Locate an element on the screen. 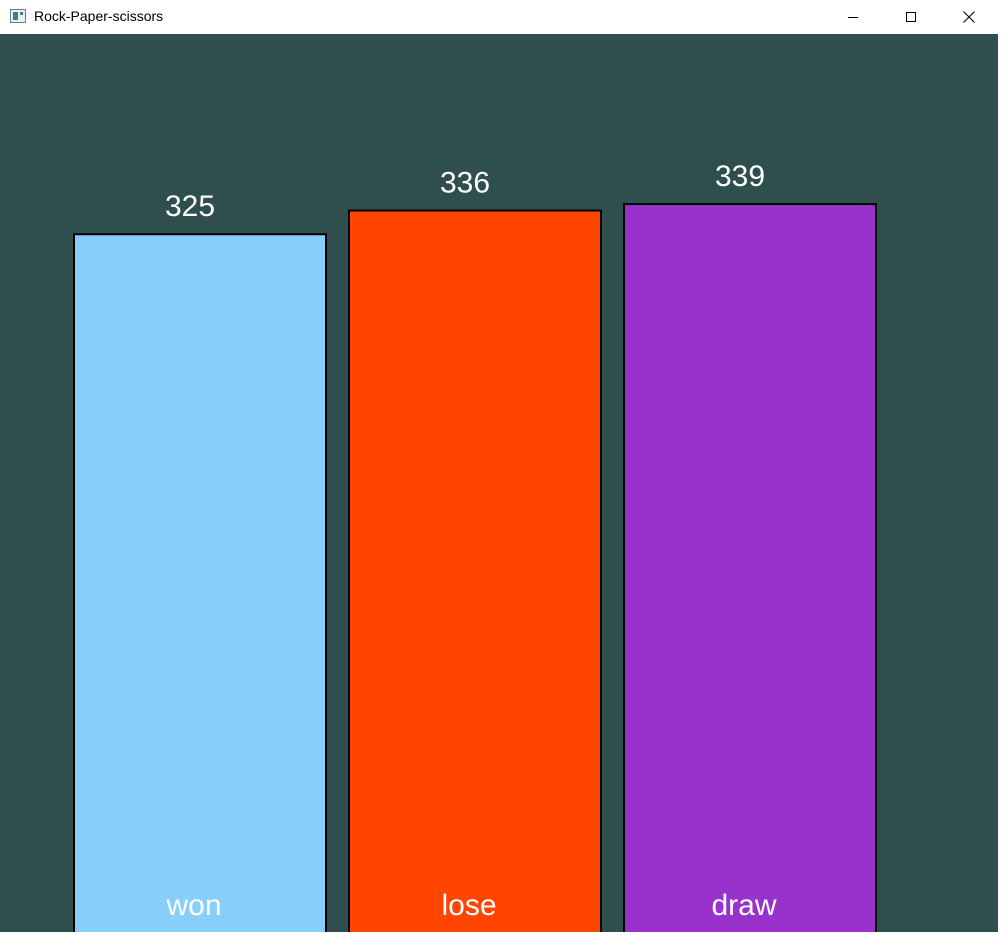 This screenshot has height=936, width=1008. window-title: Rock-Paper-scissors is located at coordinates (99, 16).